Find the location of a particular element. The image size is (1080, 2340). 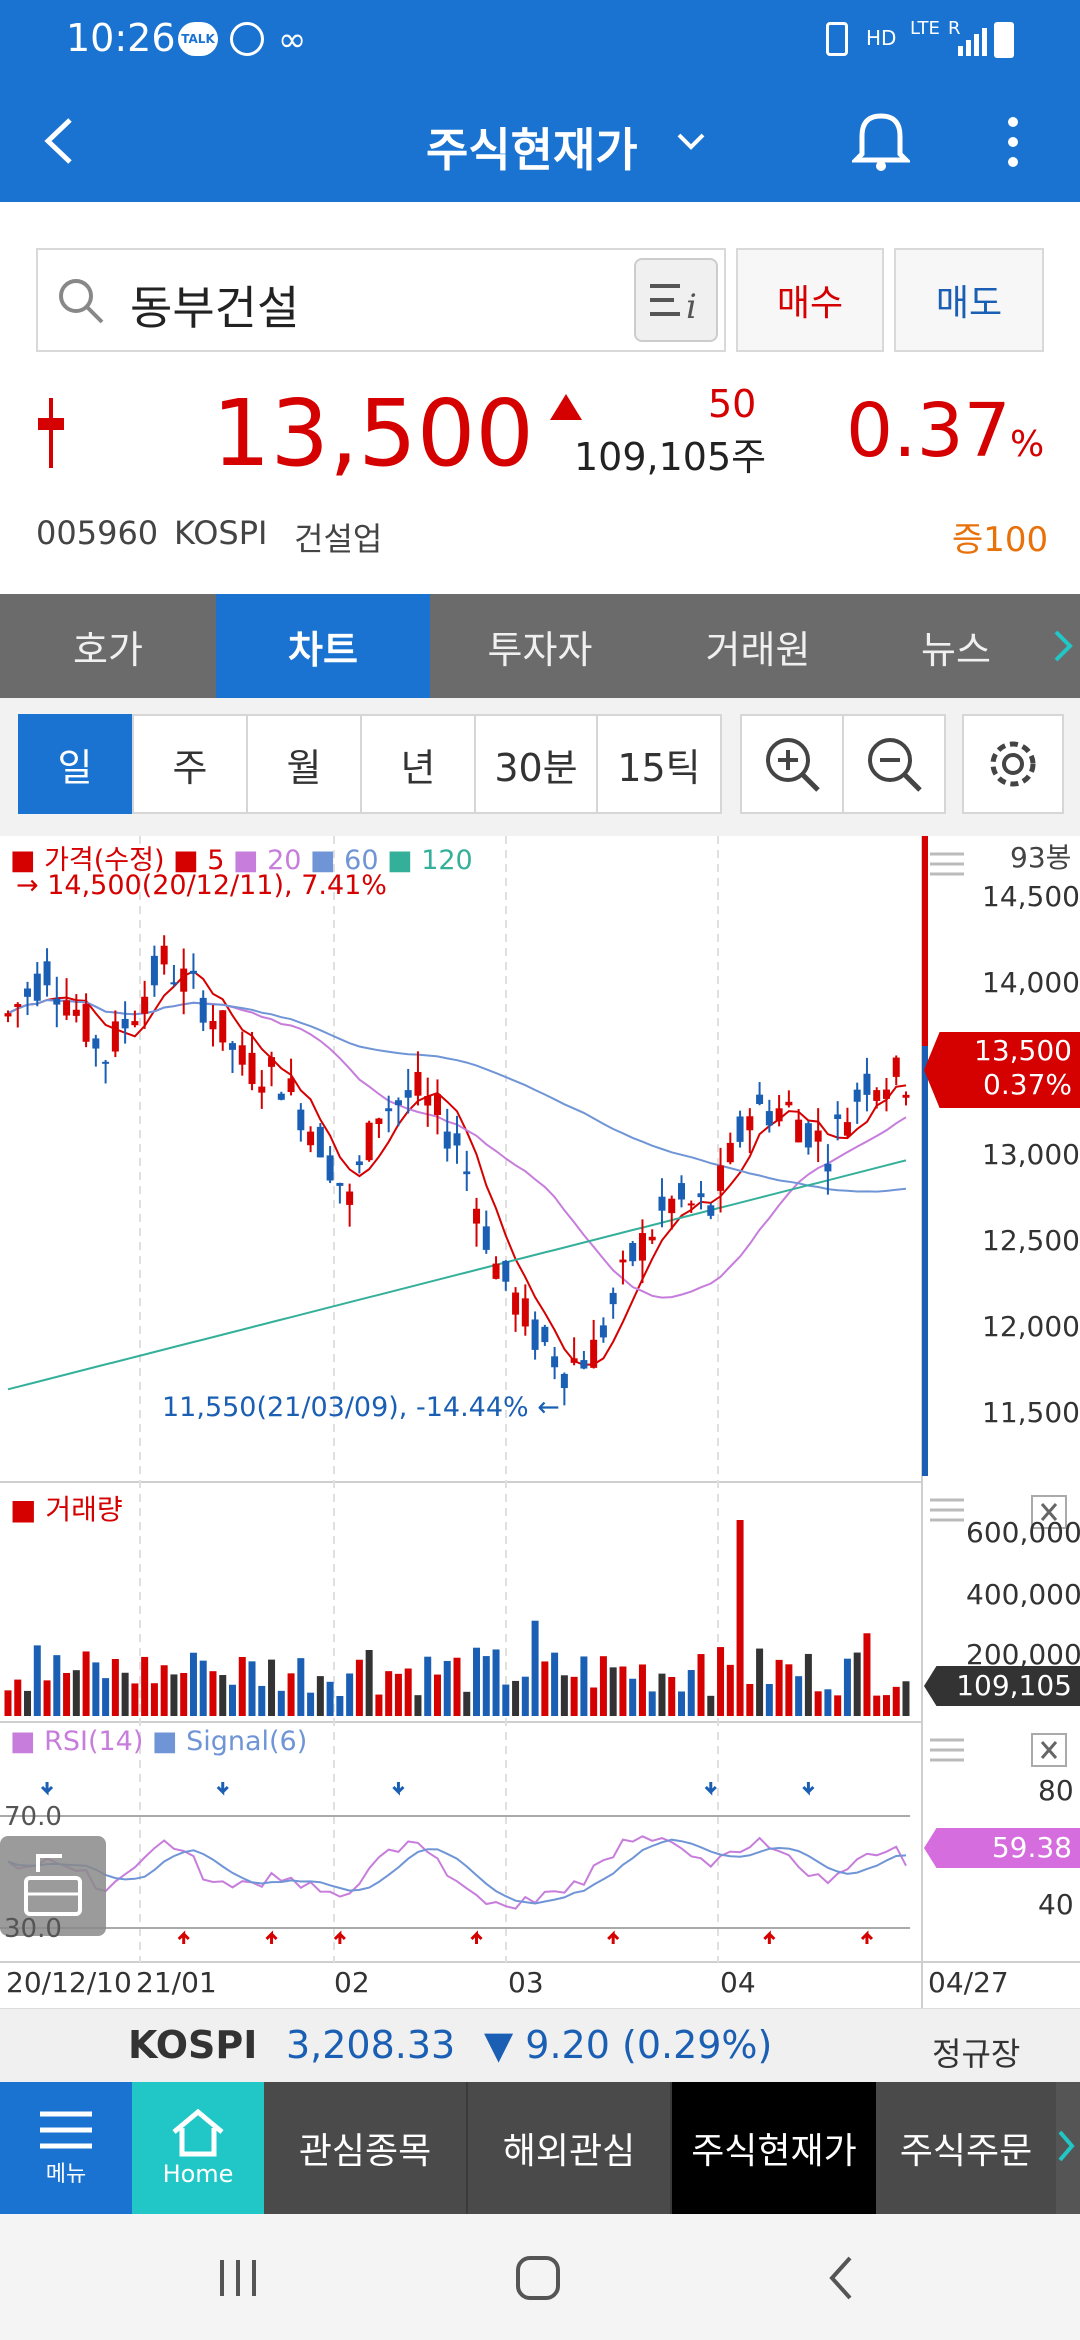

bottom-nav: 메뉴 Home 관심종목 해외관심 주식현재가 주식주문 is located at coordinates (540, 2148).